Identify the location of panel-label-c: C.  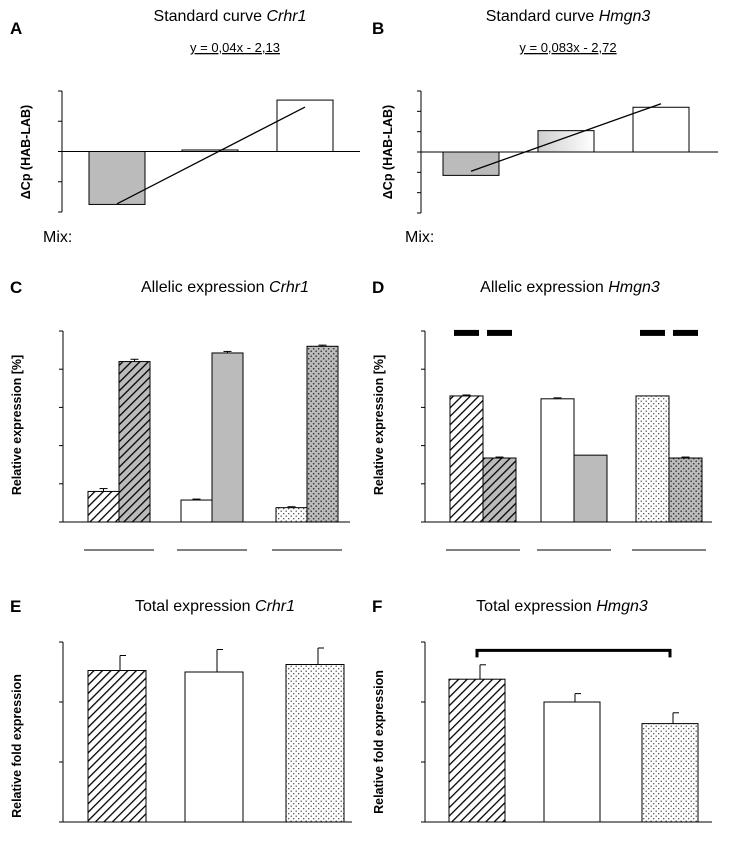
(16, 287).